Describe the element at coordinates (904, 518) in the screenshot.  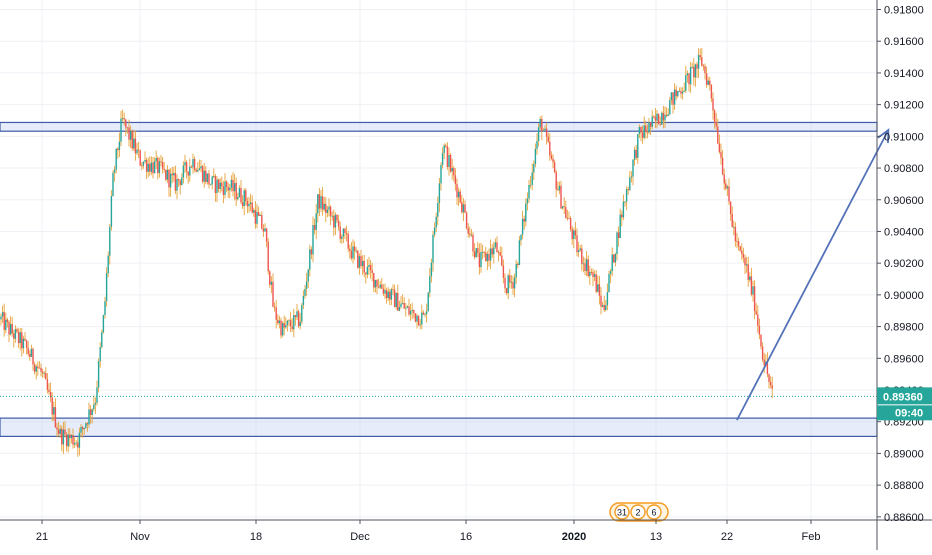
I see `y-tick-label: 0.88600` at that location.